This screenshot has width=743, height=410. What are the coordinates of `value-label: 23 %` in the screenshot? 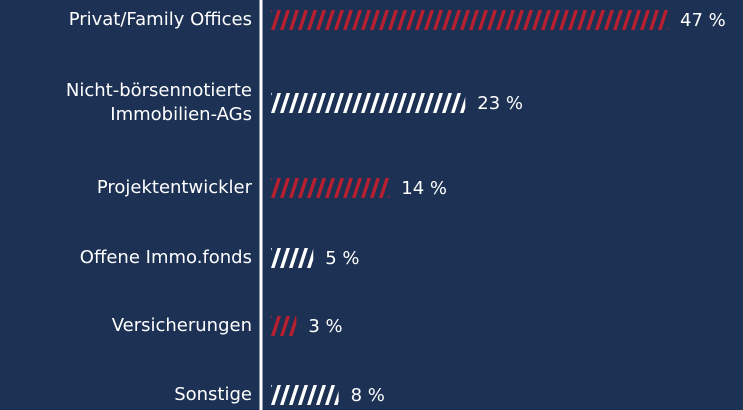 It's located at (500, 103).